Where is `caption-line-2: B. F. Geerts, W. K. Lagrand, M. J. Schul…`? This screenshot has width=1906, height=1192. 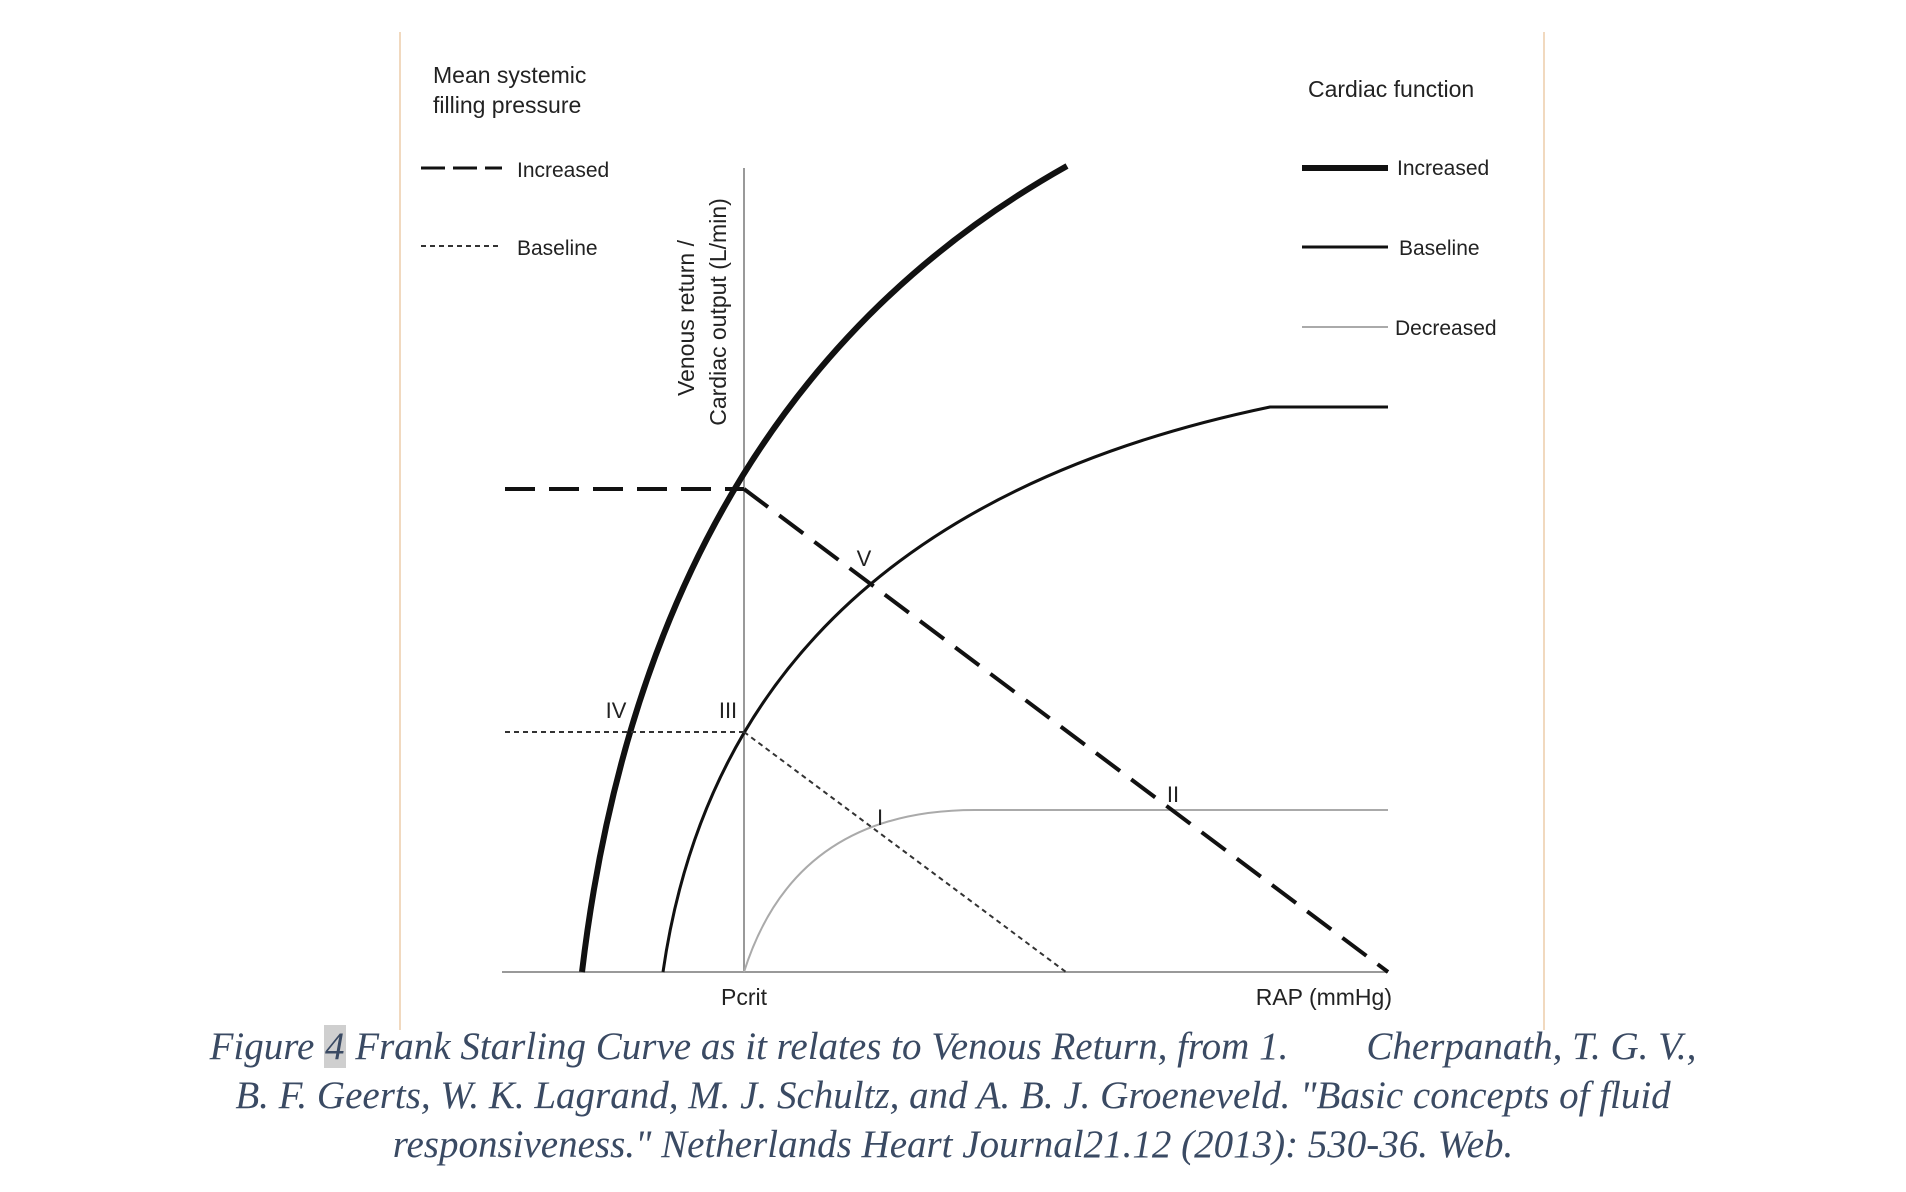 caption-line-2: B. F. Geerts, W. K. Lagrand, M. J. Schul… is located at coordinates (953, 1095).